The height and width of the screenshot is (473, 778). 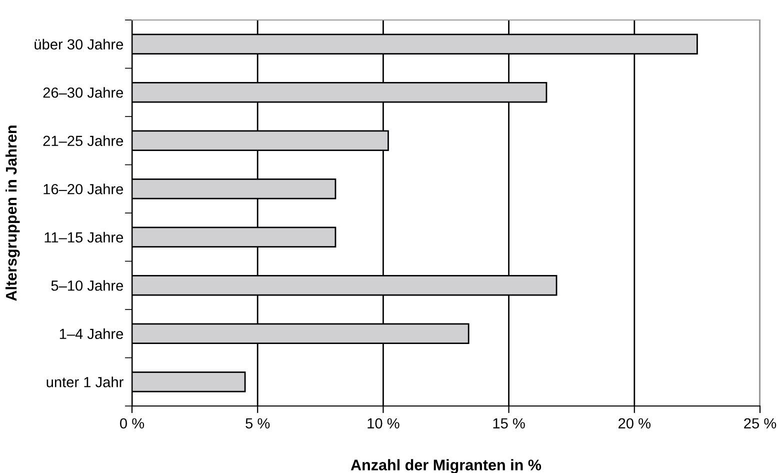 What do you see at coordinates (509, 423) in the screenshot?
I see `x-tick-label: 15 %` at bounding box center [509, 423].